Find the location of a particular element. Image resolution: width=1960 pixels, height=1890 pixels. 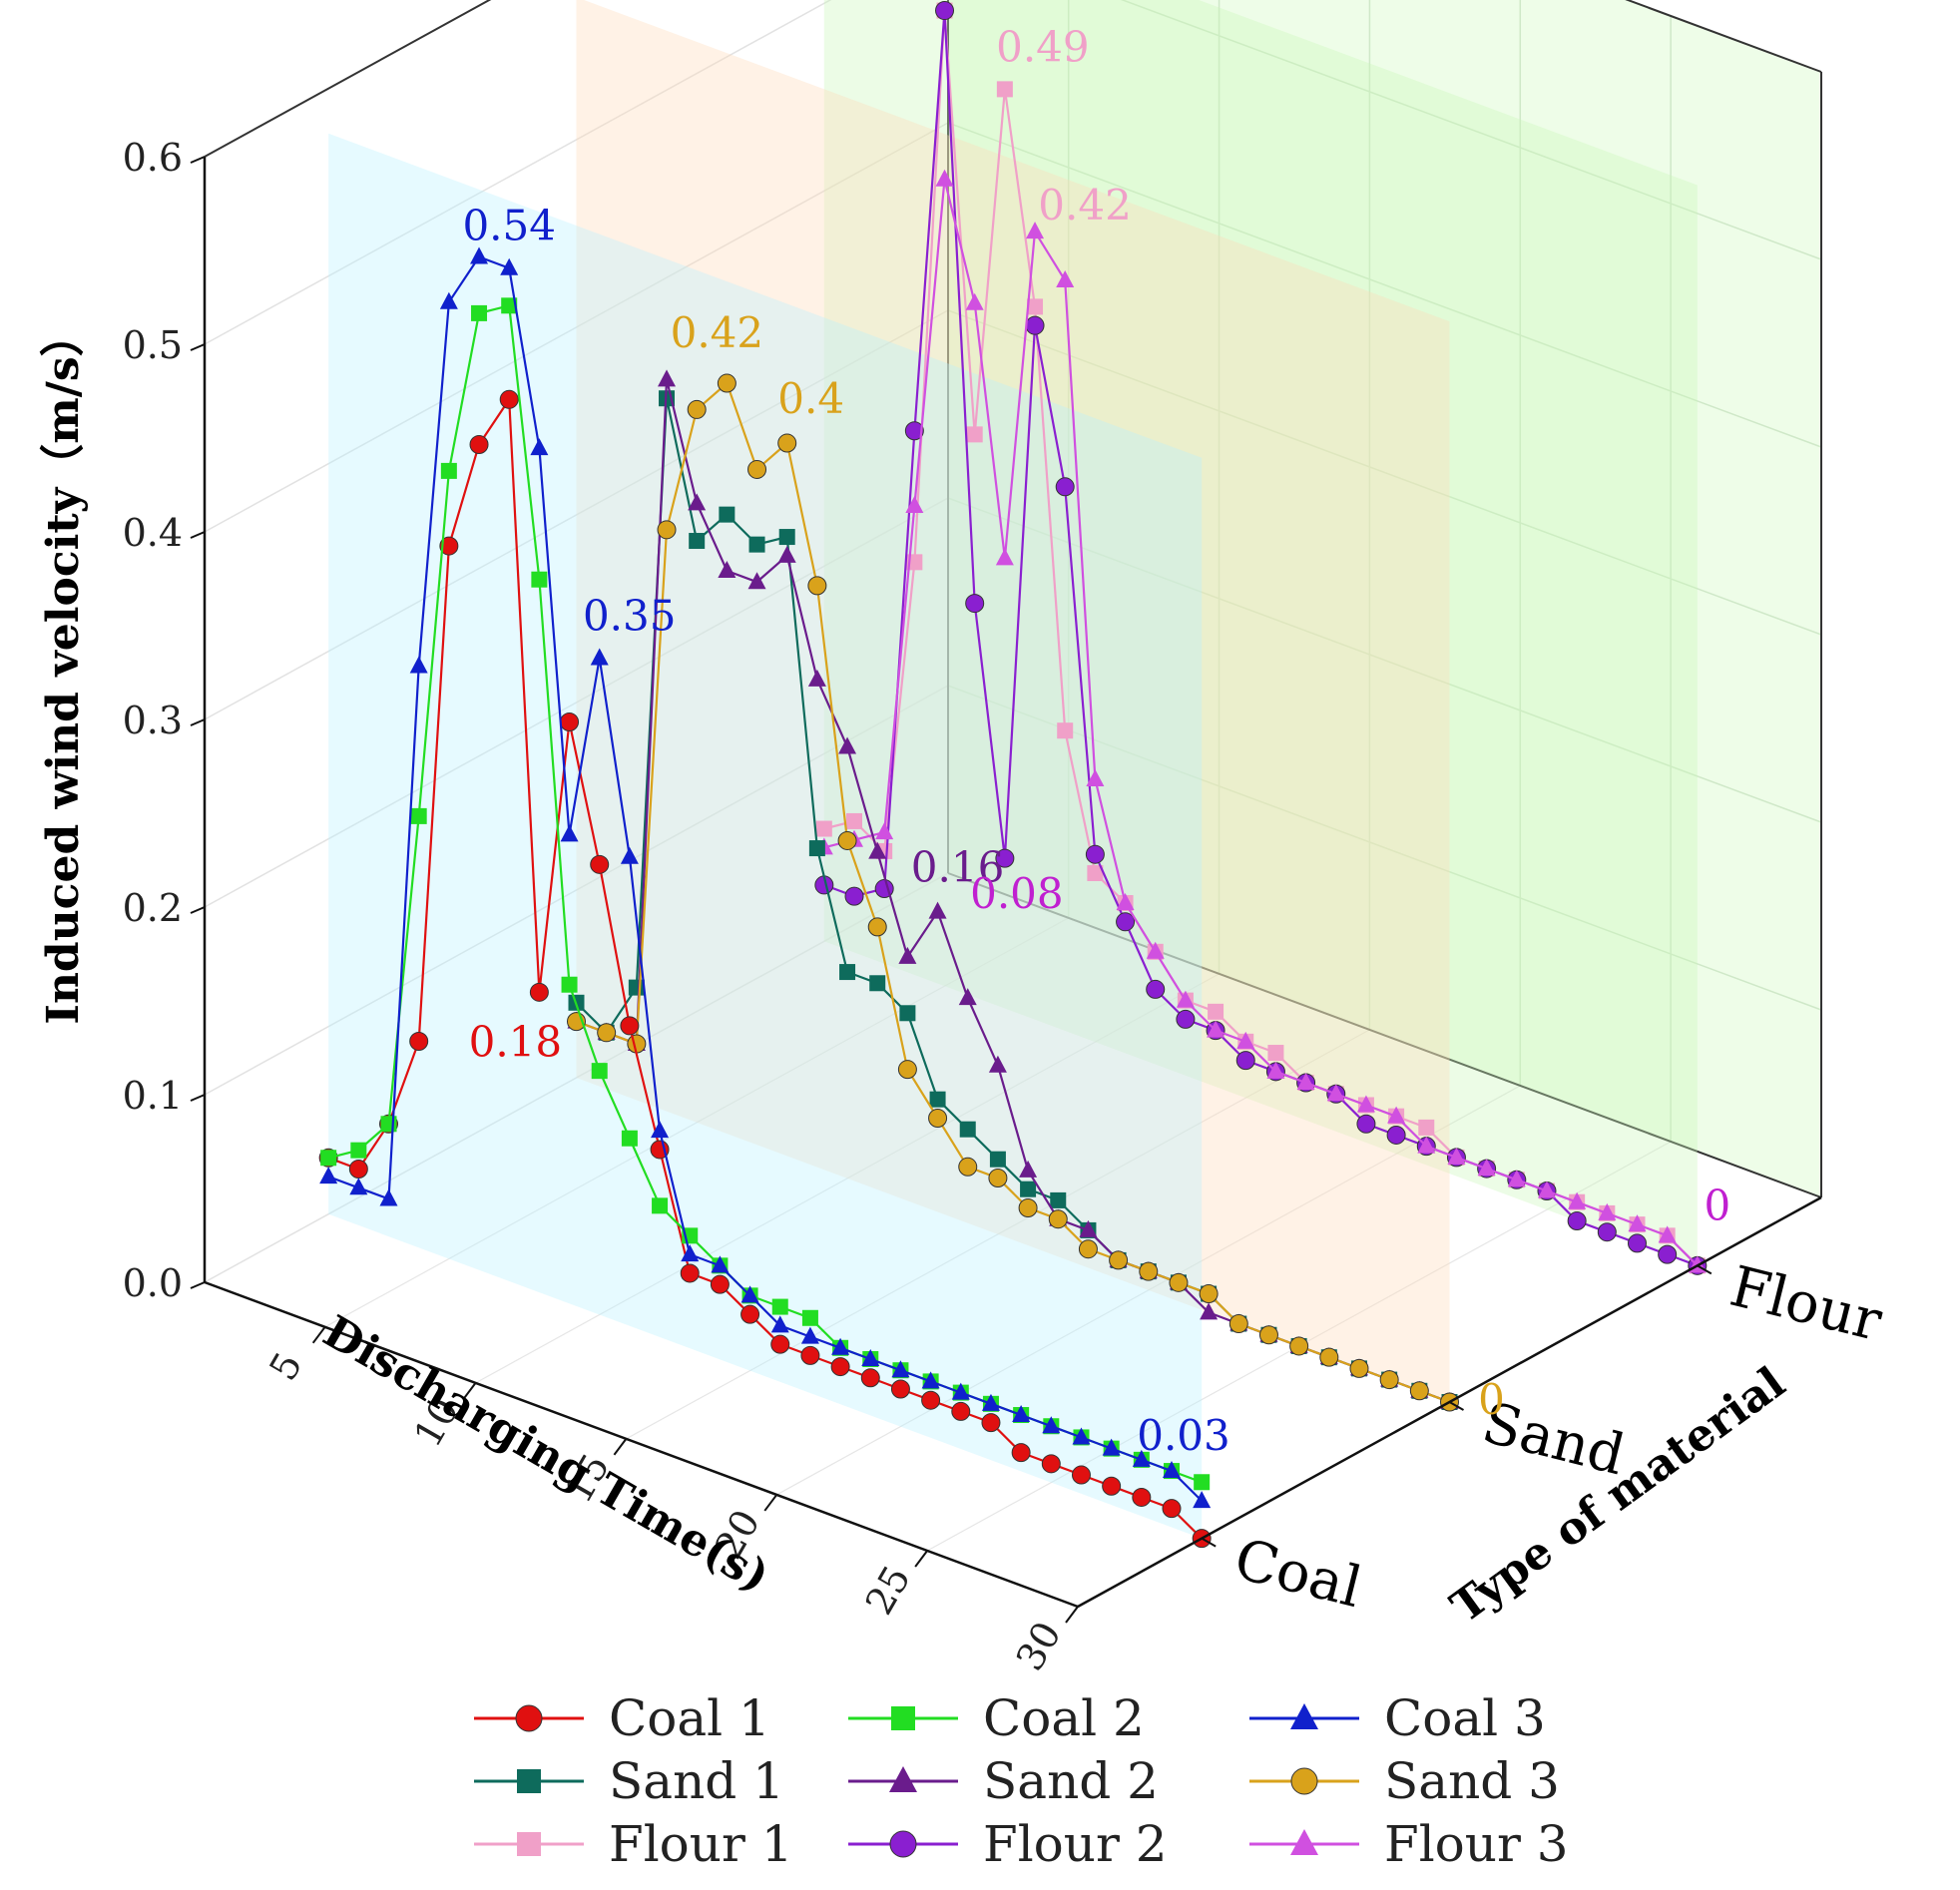

value-annotation: 0.49 is located at coordinates (1043, 46).